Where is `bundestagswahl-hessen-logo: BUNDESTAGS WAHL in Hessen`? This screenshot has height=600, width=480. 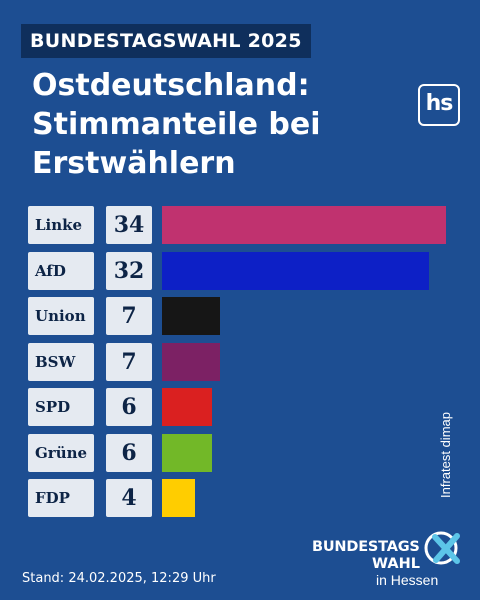 bundestagswahl-hessen-logo: BUNDESTAGS WAHL in Hessen is located at coordinates (391, 559).